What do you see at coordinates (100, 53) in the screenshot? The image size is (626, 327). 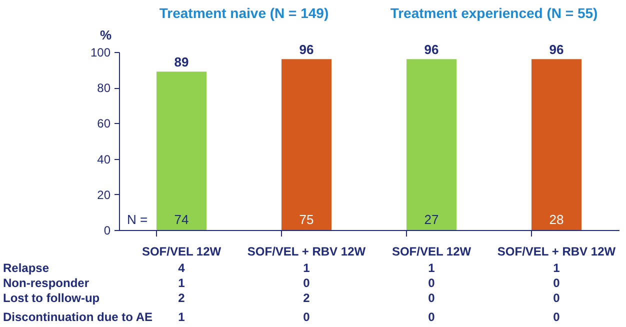 I see `y-tick-label: 100` at bounding box center [100, 53].